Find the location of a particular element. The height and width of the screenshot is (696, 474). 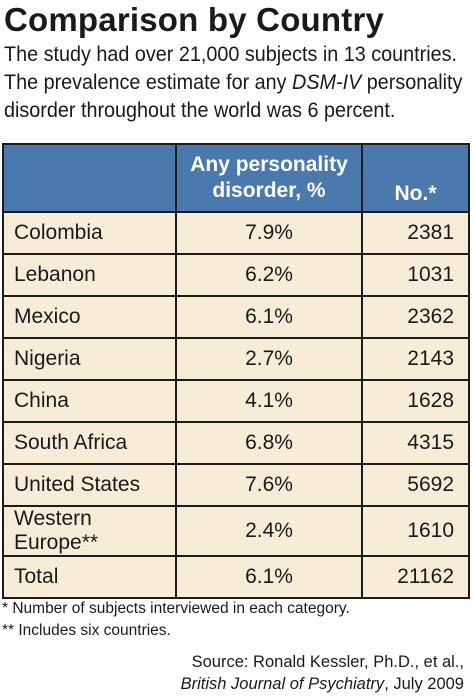

cell-country: South Africa is located at coordinates (89, 443).